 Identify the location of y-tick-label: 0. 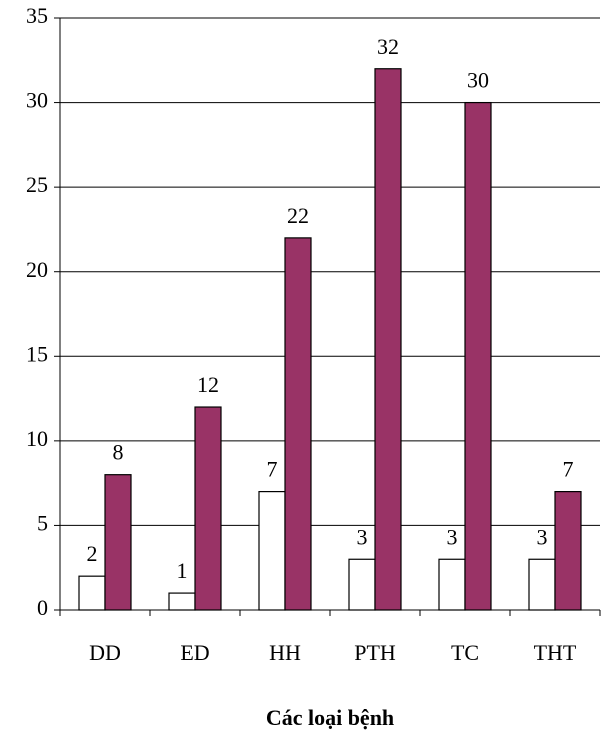
(42, 607).